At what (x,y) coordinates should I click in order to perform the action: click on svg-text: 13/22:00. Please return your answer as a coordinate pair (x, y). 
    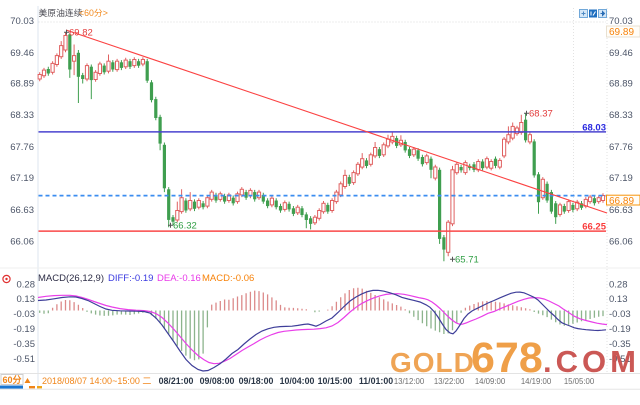
    Looking at the image, I should click on (449, 381).